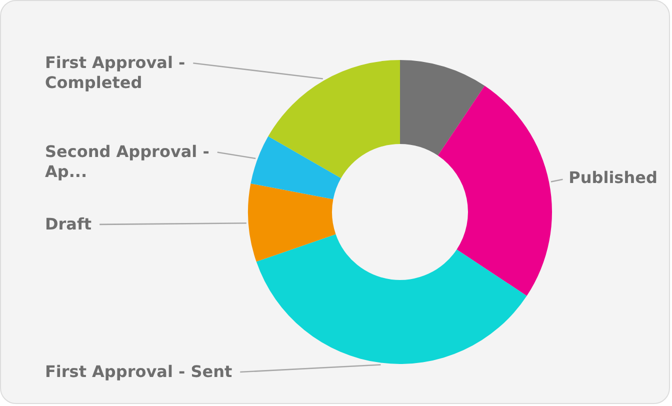 The width and height of the screenshot is (672, 406). I want to click on slice-label: First Approval - Completed, so click(115, 72).